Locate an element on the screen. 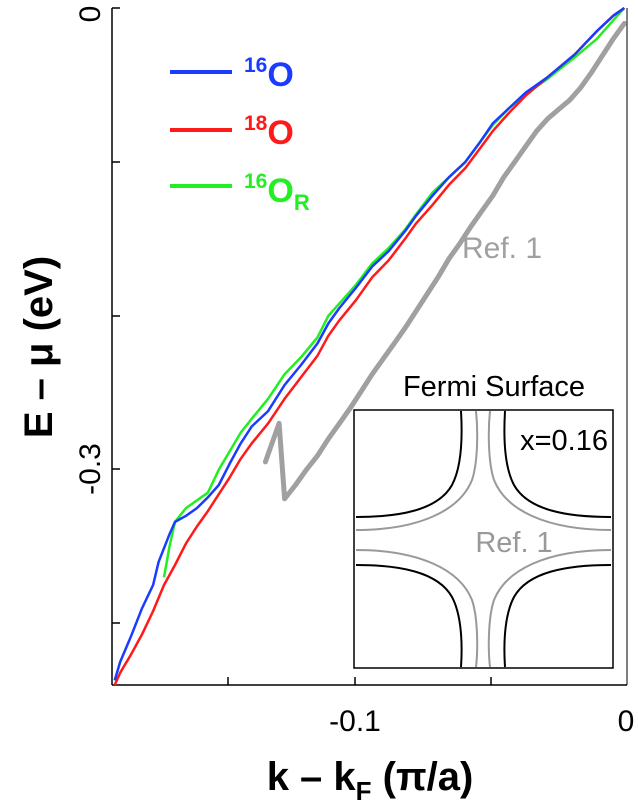 Image resolution: width=638 pixels, height=800 pixels. x-axis-title-unit: (π/a) is located at coordinates (423, 777).